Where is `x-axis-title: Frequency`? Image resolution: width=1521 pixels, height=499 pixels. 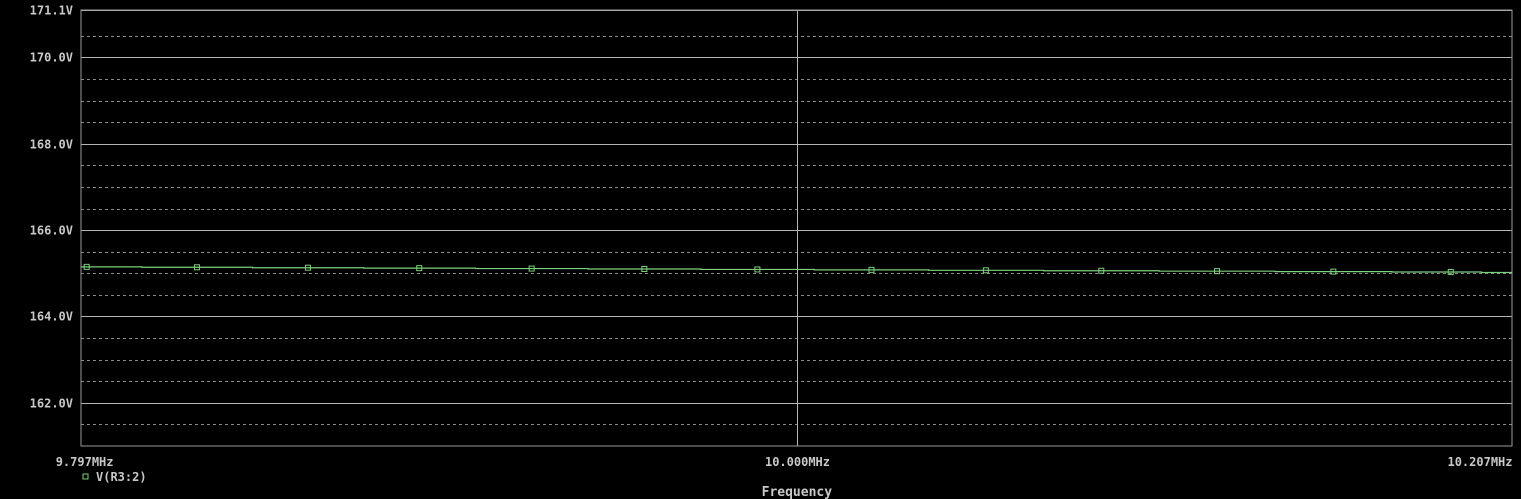
x-axis-title: Frequency is located at coordinates (797, 492).